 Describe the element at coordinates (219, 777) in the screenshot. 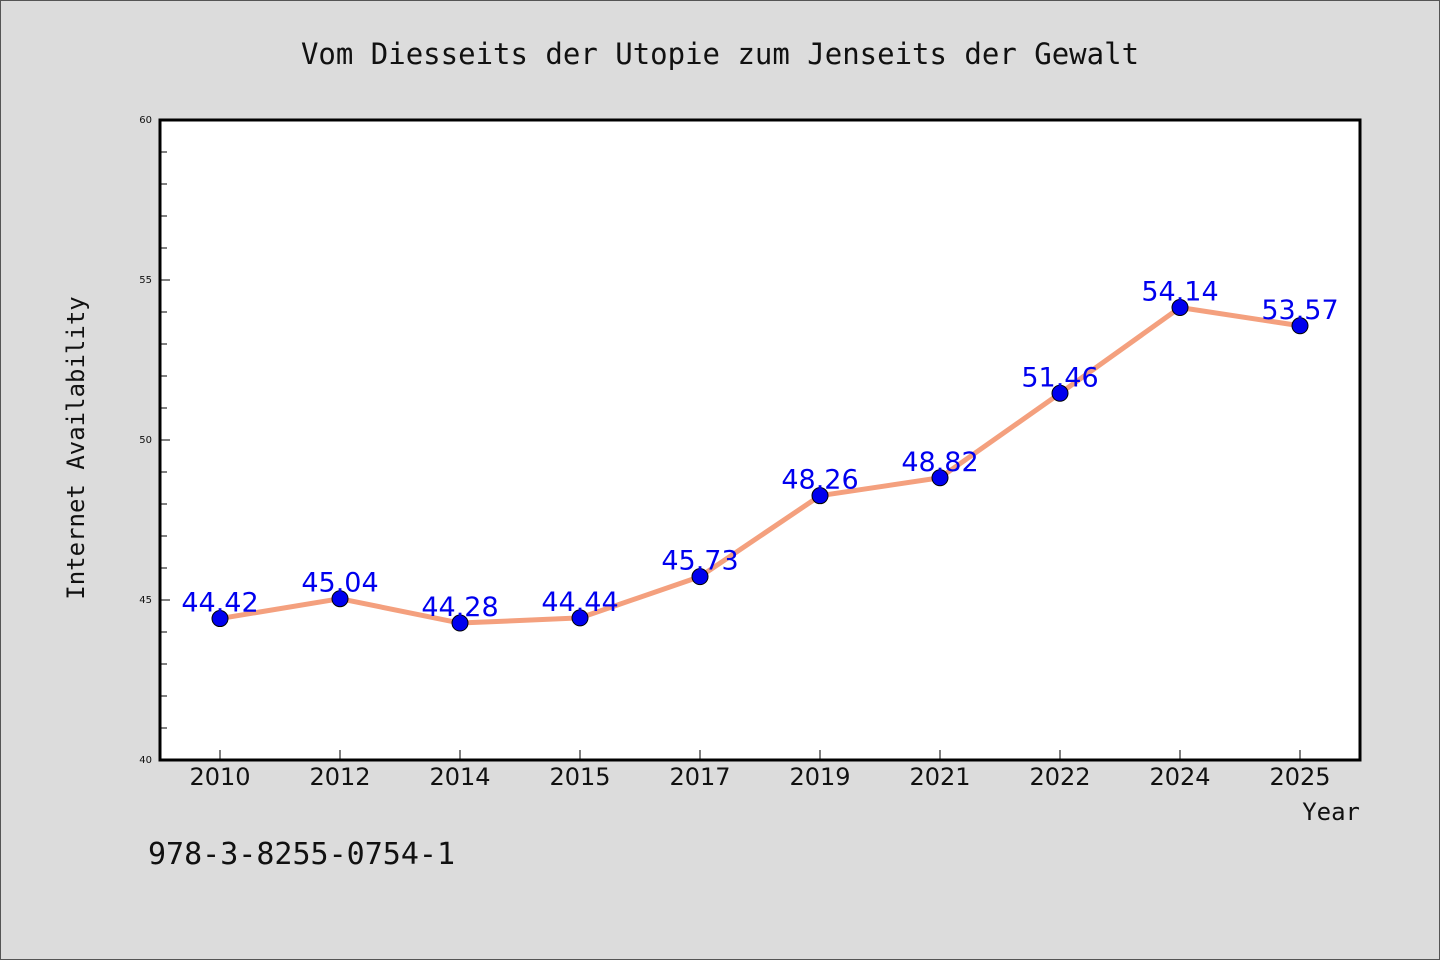

I see `x-tick-label: 2010` at that location.